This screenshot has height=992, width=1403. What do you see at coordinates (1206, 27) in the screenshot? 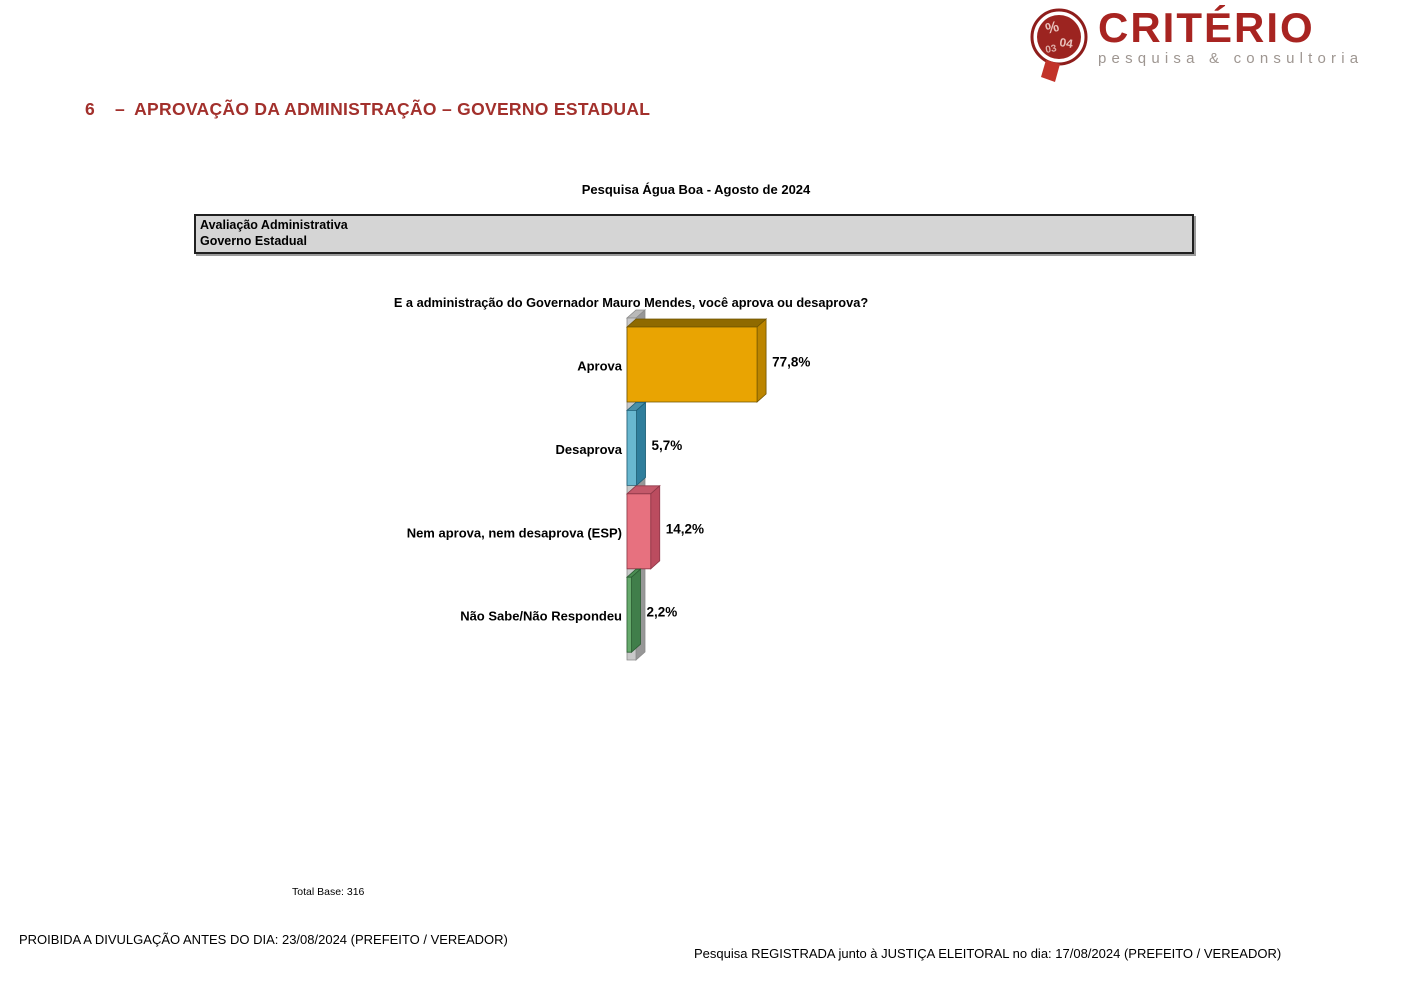
I see `logo-brand-name: CRITÉRIO` at bounding box center [1206, 27].